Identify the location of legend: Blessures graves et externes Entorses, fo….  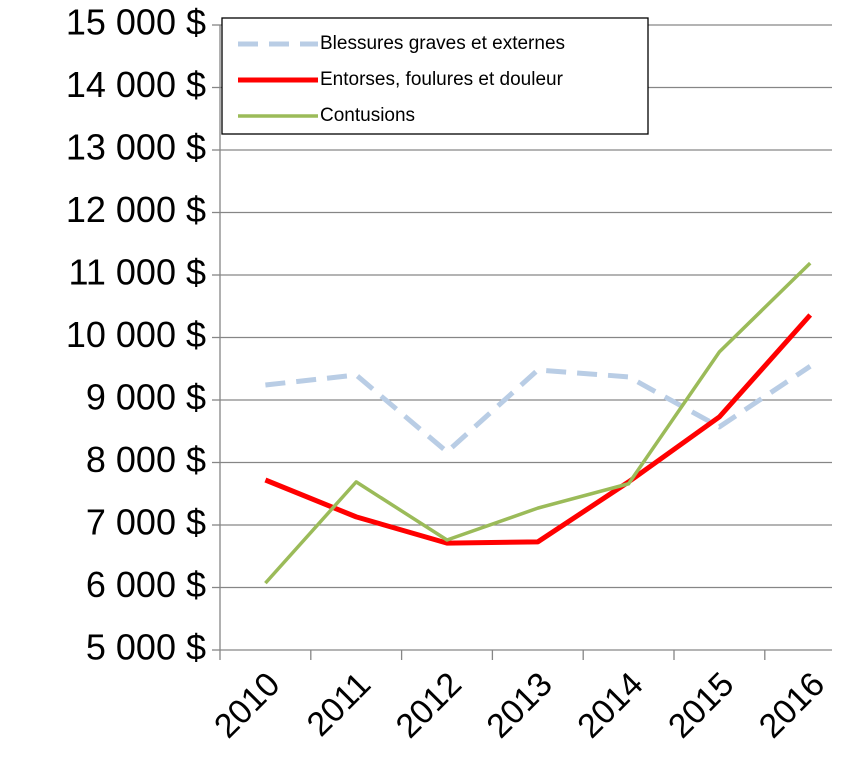
(435, 76).